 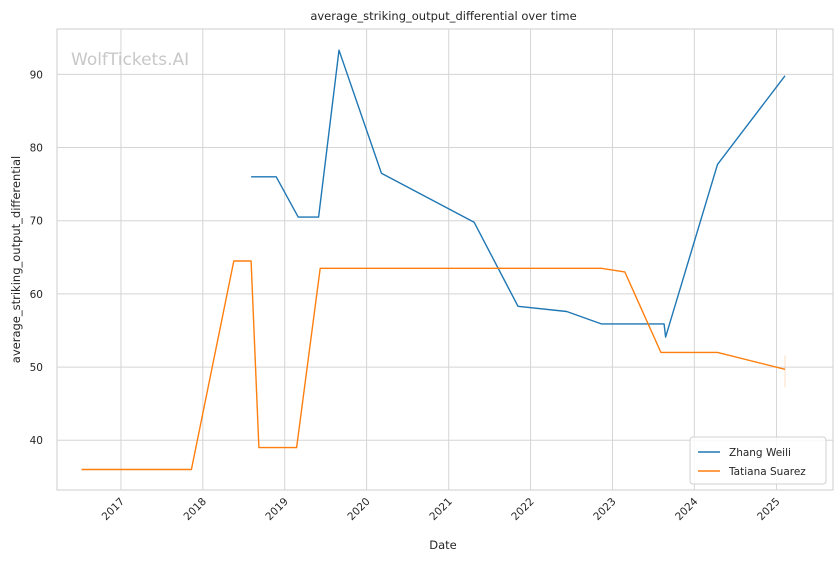 I want to click on x-tick-label: 2019, so click(x=276, y=509).